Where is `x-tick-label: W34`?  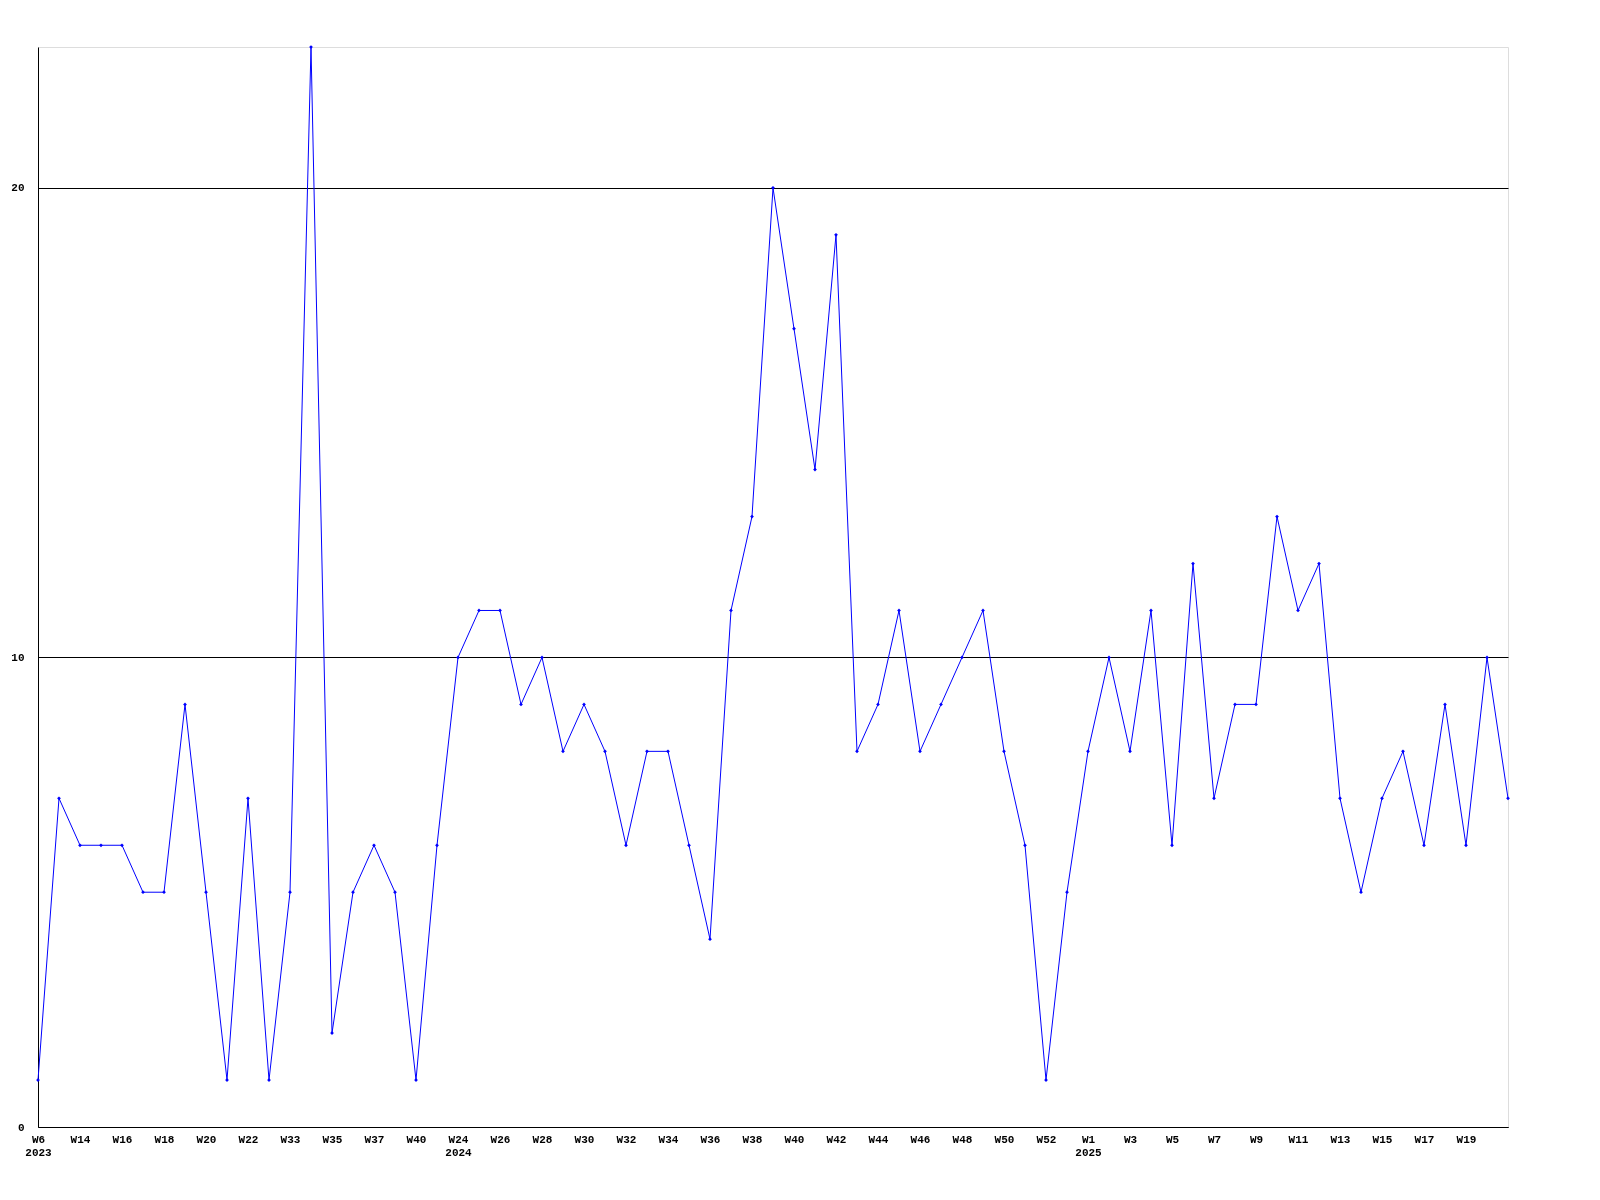
x-tick-label: W34 is located at coordinates (668, 1139).